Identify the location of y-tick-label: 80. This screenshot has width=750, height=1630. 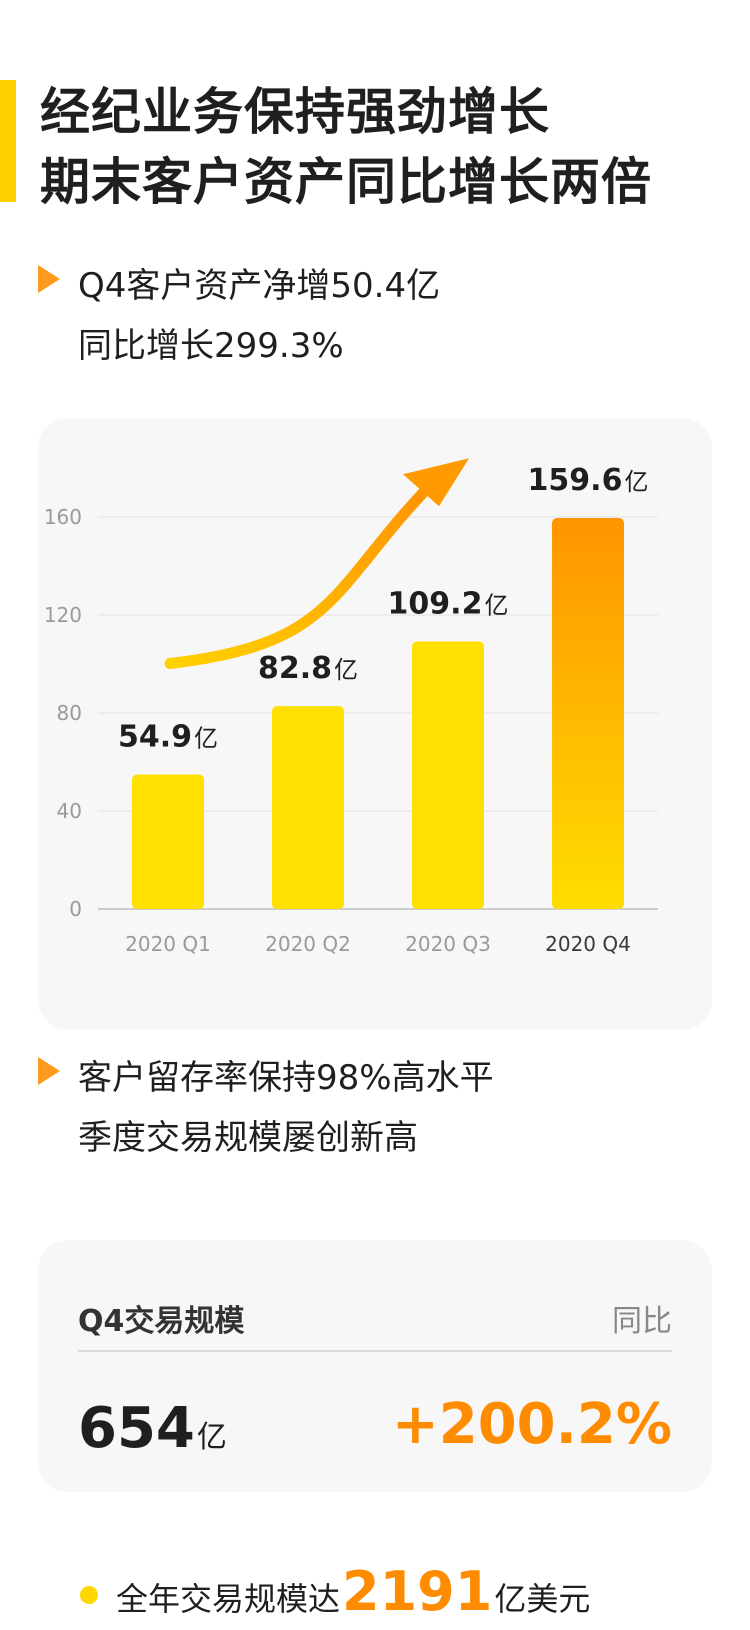
(69, 713).